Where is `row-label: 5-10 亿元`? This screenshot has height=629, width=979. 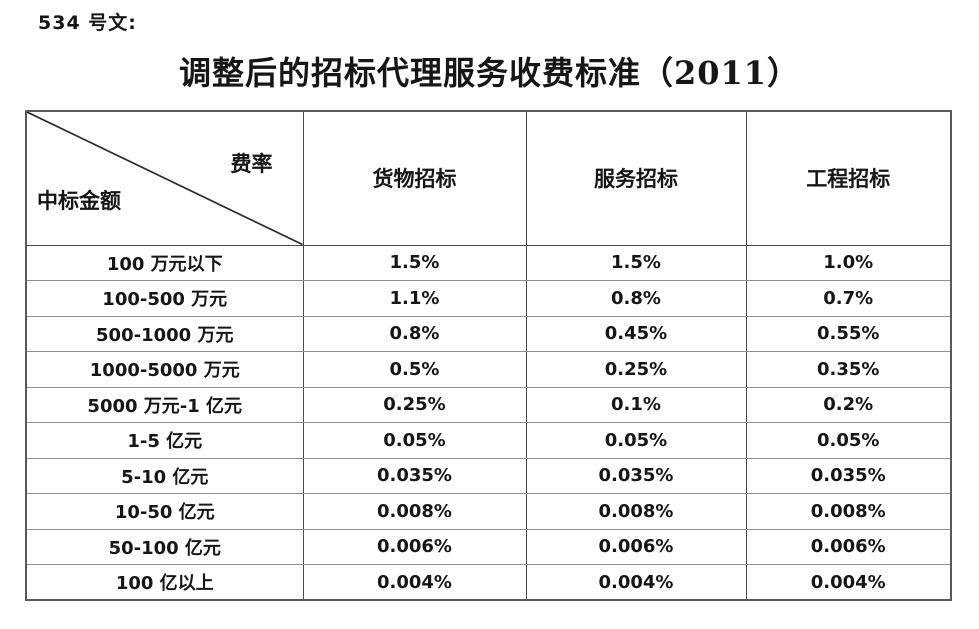 row-label: 5-10 亿元 is located at coordinates (164, 475).